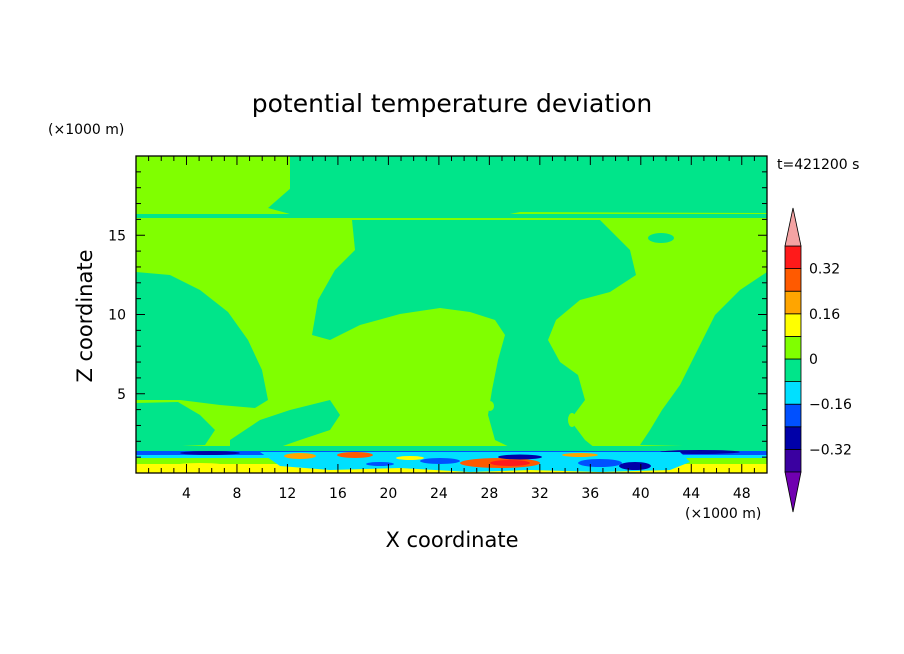 This screenshot has height=654, width=904. Describe the element at coordinates (830, 450) in the screenshot. I see `colorbar-label: −0.32` at that location.